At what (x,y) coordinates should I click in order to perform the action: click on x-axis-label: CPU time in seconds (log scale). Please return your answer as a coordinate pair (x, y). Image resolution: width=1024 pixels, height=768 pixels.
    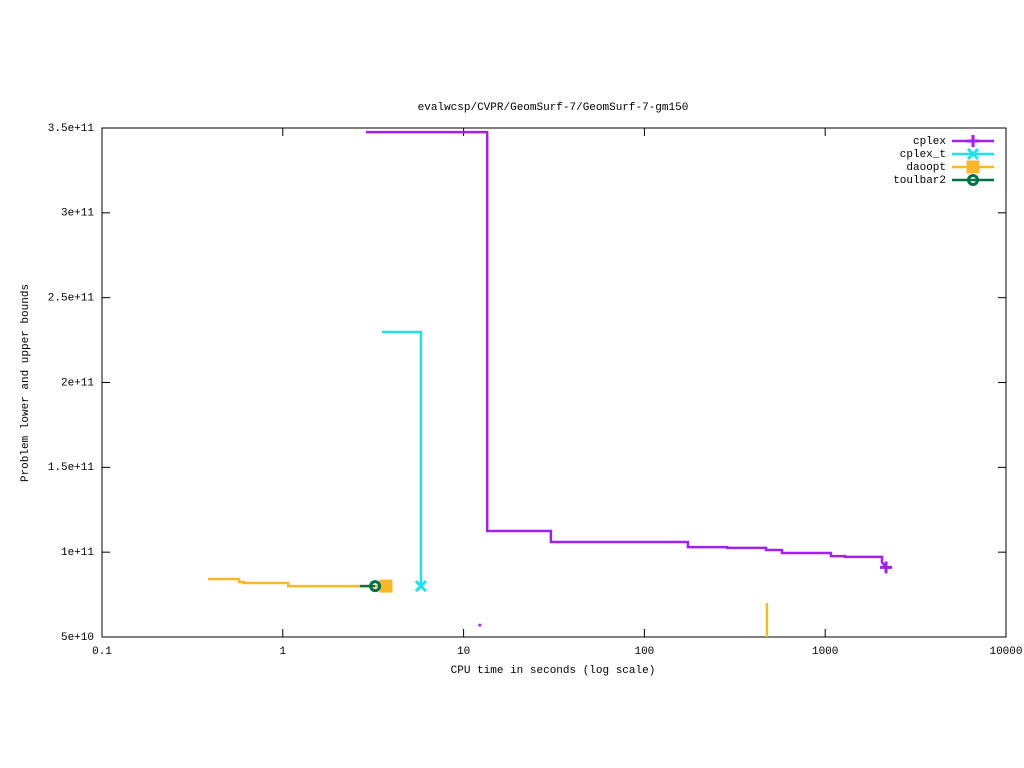
    Looking at the image, I should click on (553, 671).